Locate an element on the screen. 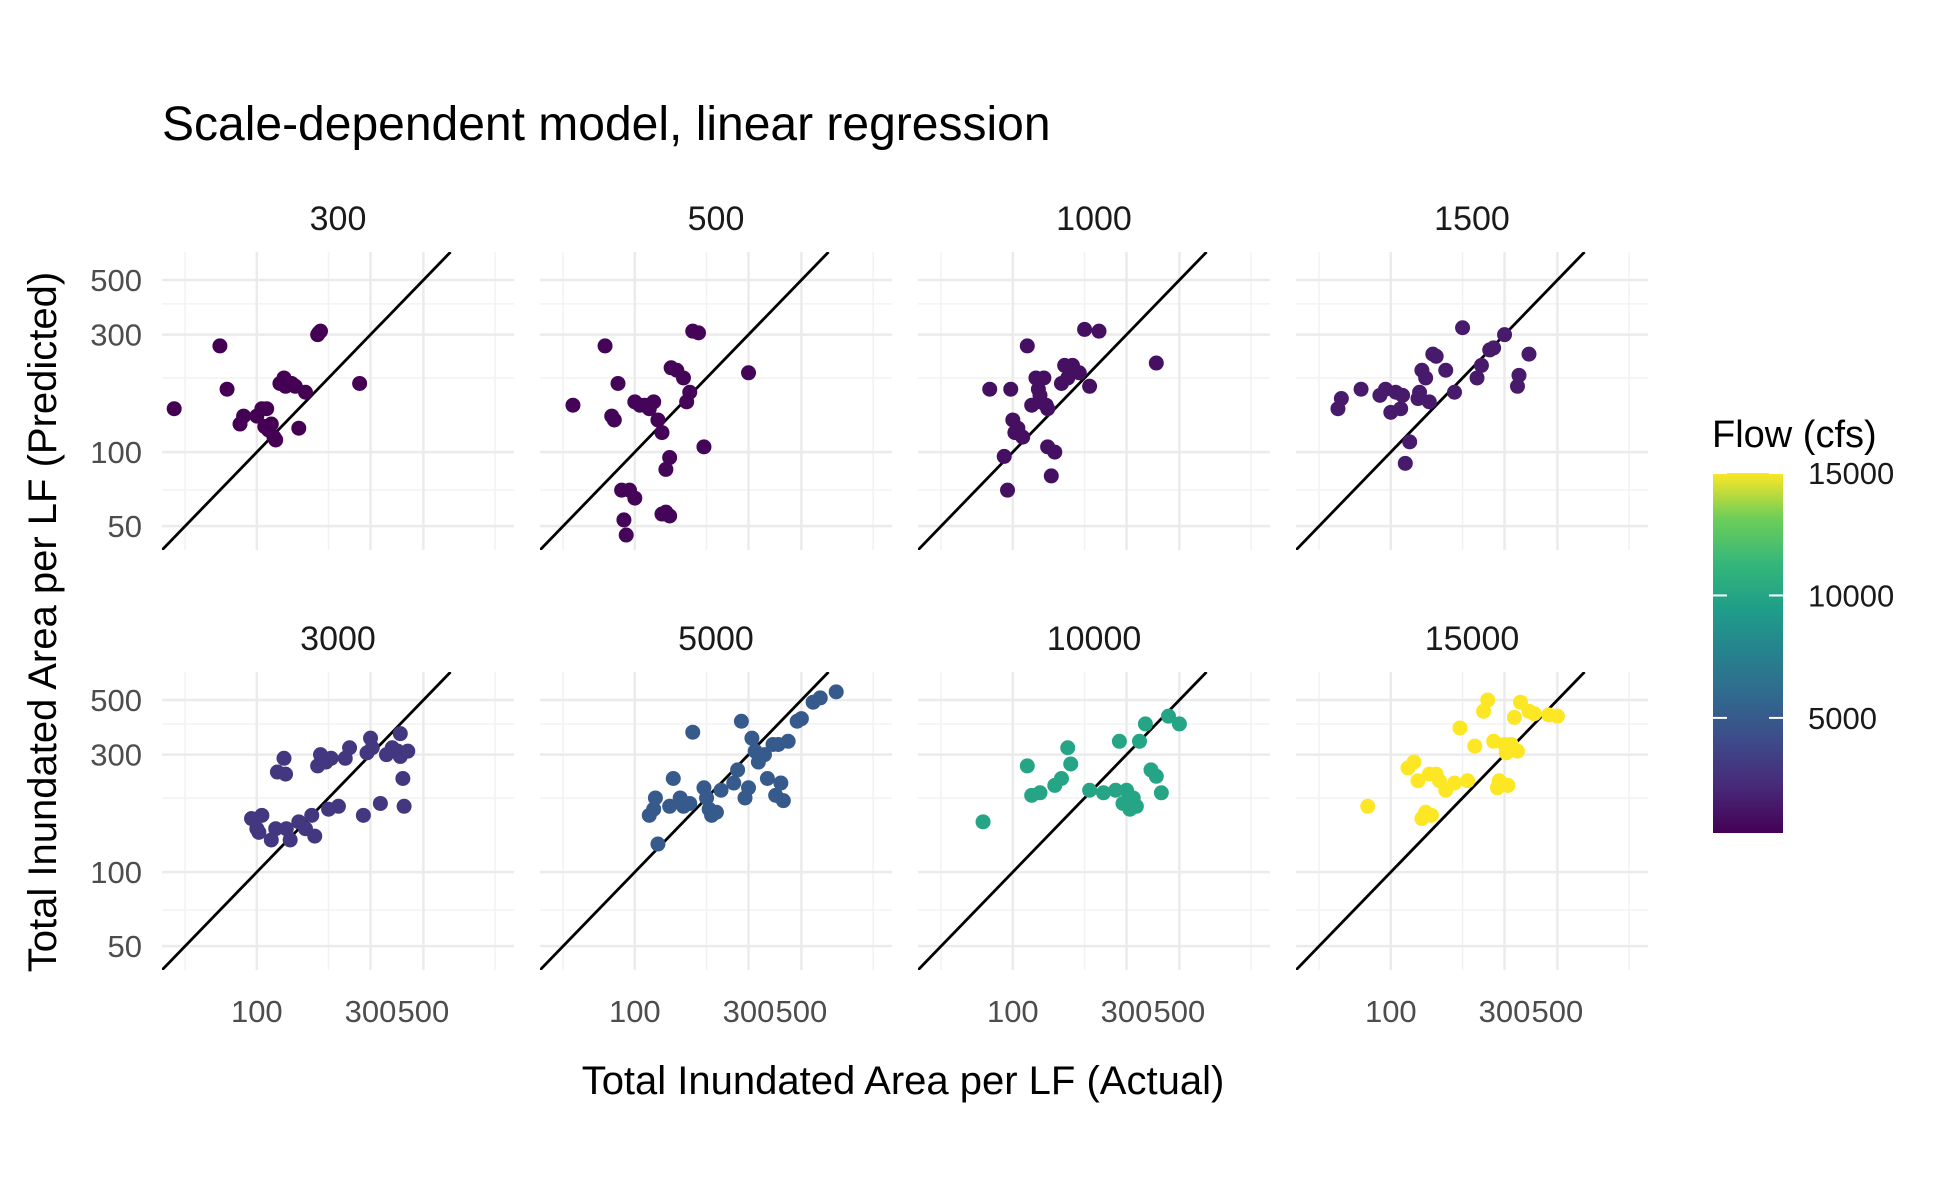 This screenshot has width=1950, height=1200. facet-strip-label: 1500 is located at coordinates (1472, 219).